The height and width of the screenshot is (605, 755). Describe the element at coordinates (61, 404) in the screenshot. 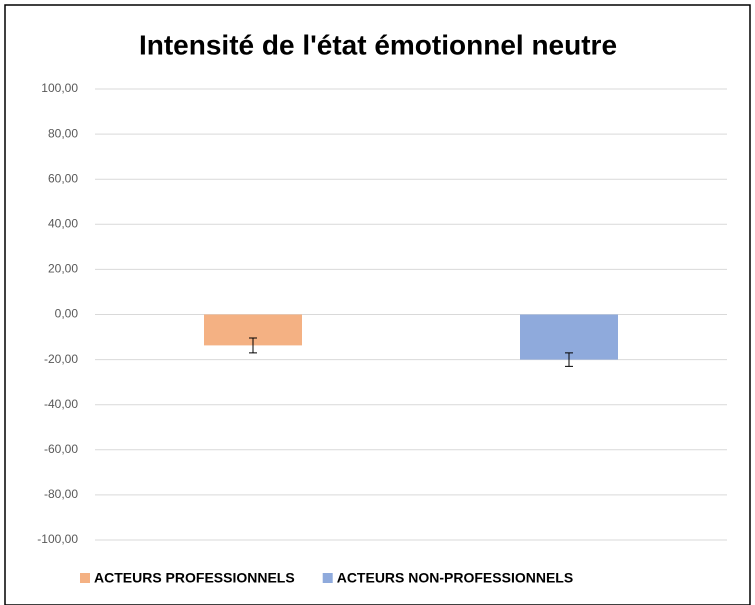

I see `y-tick-label: -40,00` at that location.